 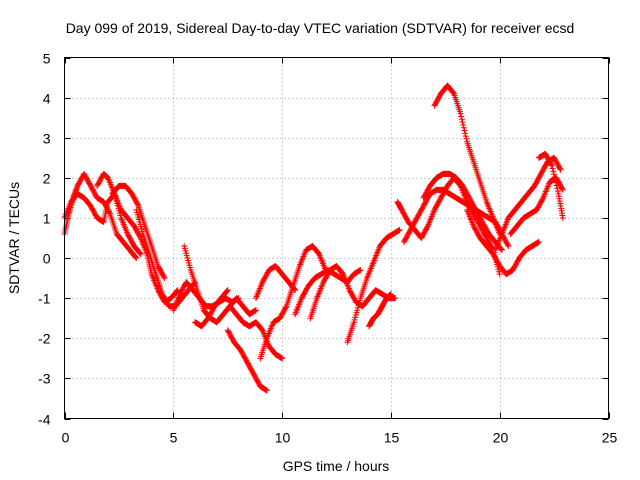 I want to click on x-tick-label: 0, so click(x=66, y=438).